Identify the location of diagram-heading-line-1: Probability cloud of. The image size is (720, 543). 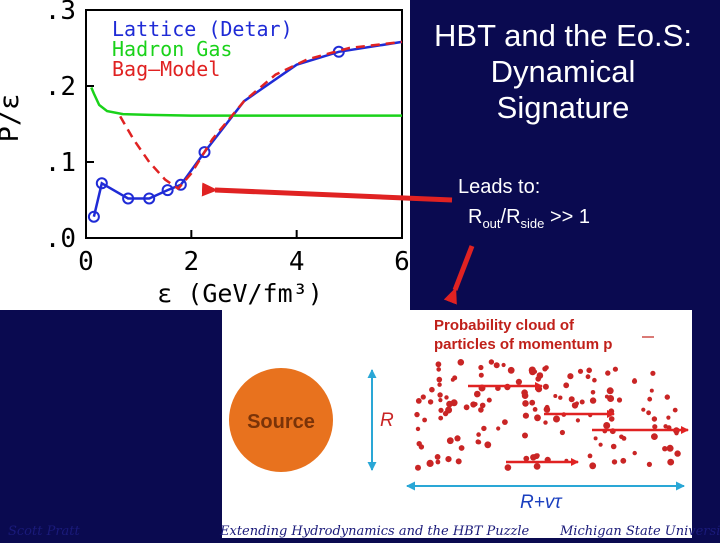
(504, 325).